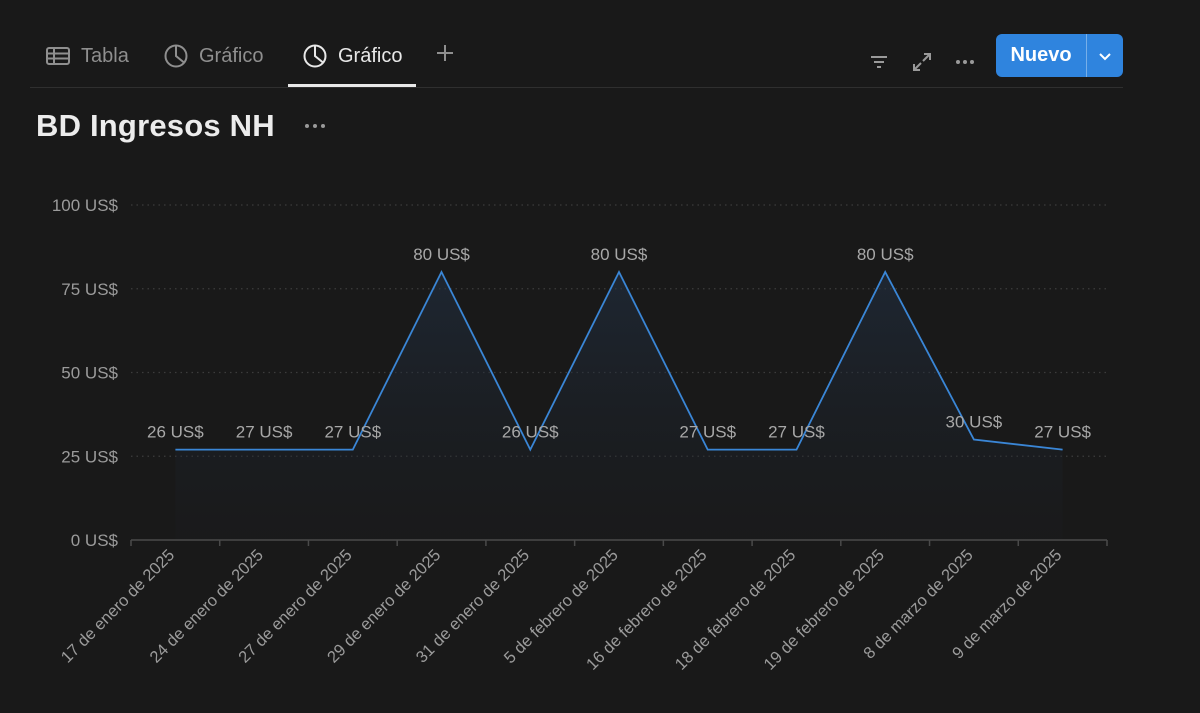 The width and height of the screenshot is (1200, 713). Describe the element at coordinates (155, 125) in the screenshot. I see `page-title: BD Ingresos NH` at that location.